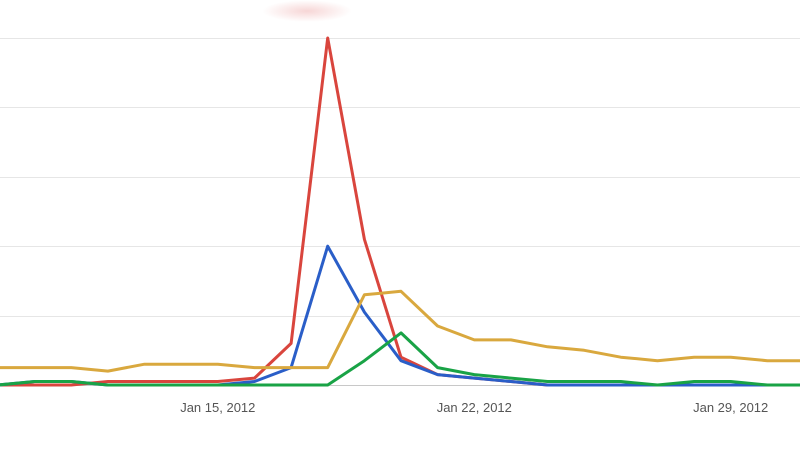 This screenshot has height=450, width=800. What do you see at coordinates (307, 11) in the screenshot?
I see `top-blur-artifact` at bounding box center [307, 11].